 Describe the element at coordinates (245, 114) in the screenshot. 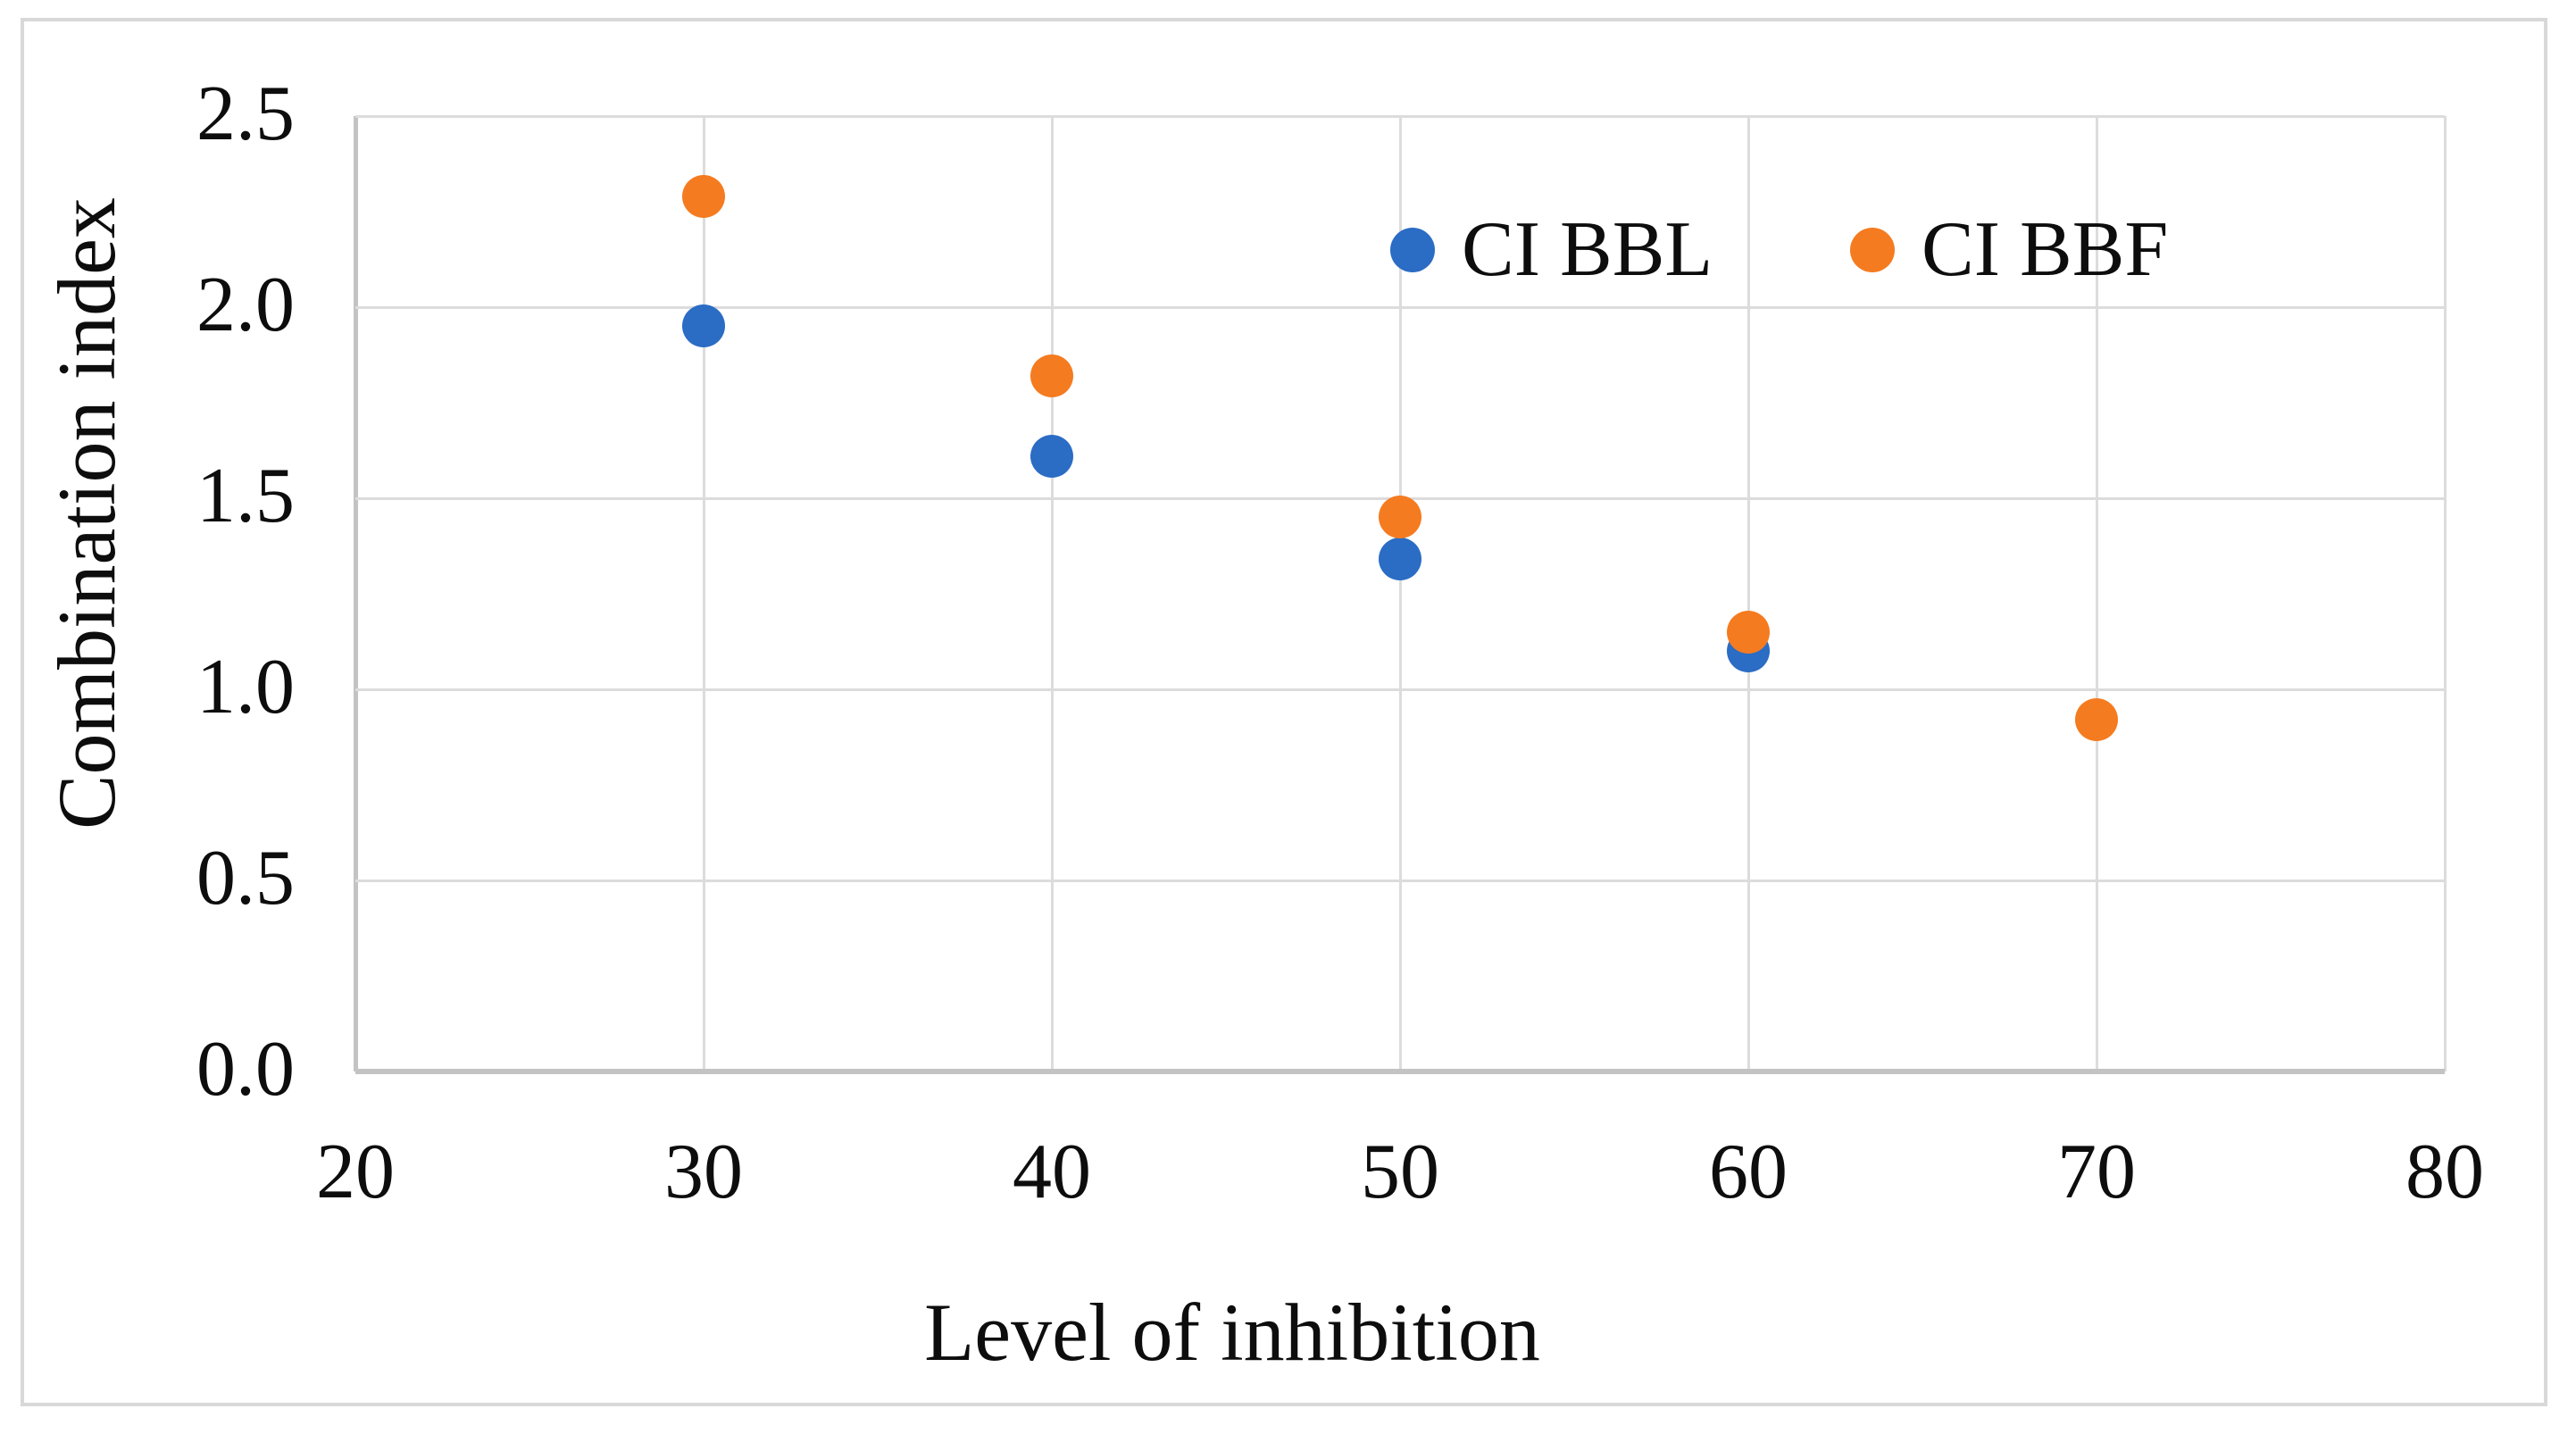

I see `y-tick-label: 2.5` at that location.